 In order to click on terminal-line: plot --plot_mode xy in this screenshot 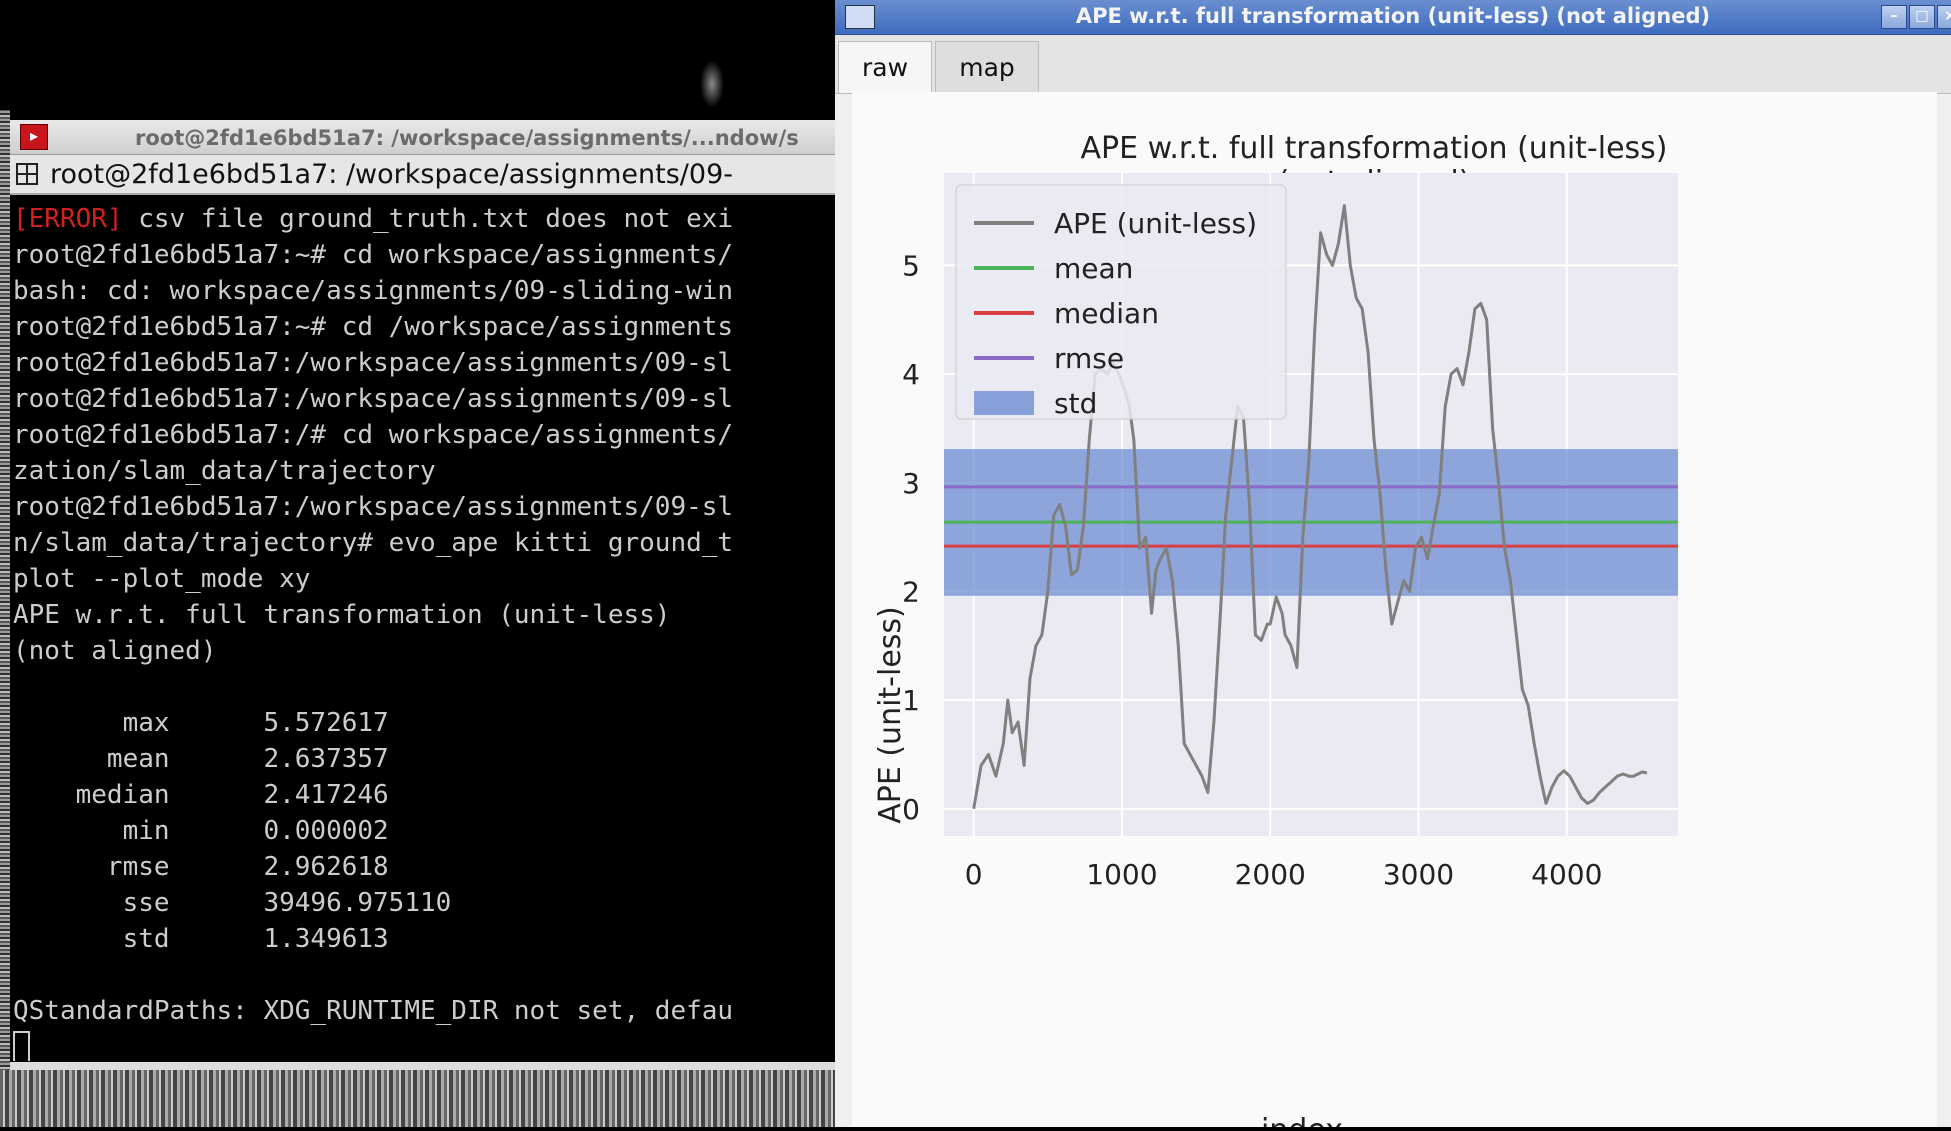, I will do `click(424, 579)`.